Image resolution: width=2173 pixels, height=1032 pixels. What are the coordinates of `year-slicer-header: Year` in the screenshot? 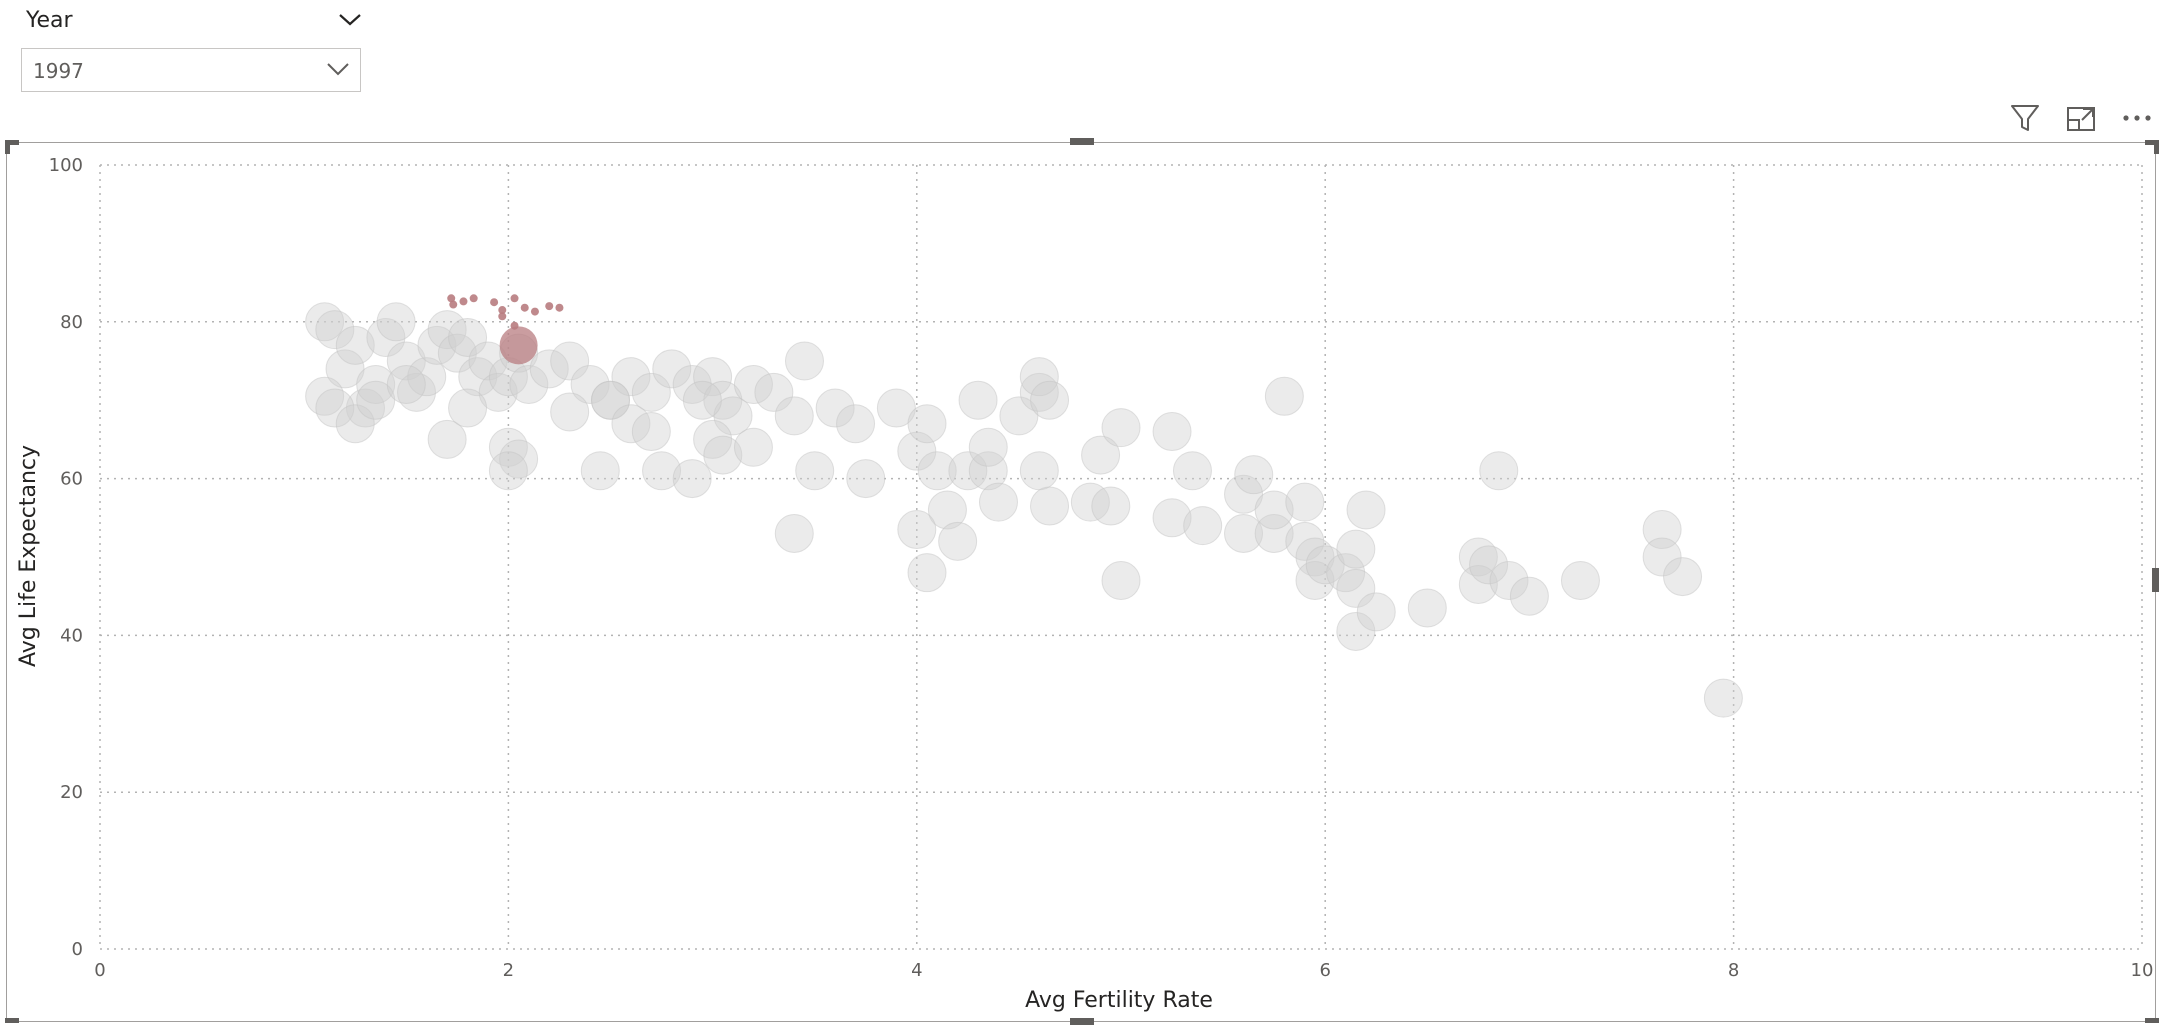 It's located at (194, 24).